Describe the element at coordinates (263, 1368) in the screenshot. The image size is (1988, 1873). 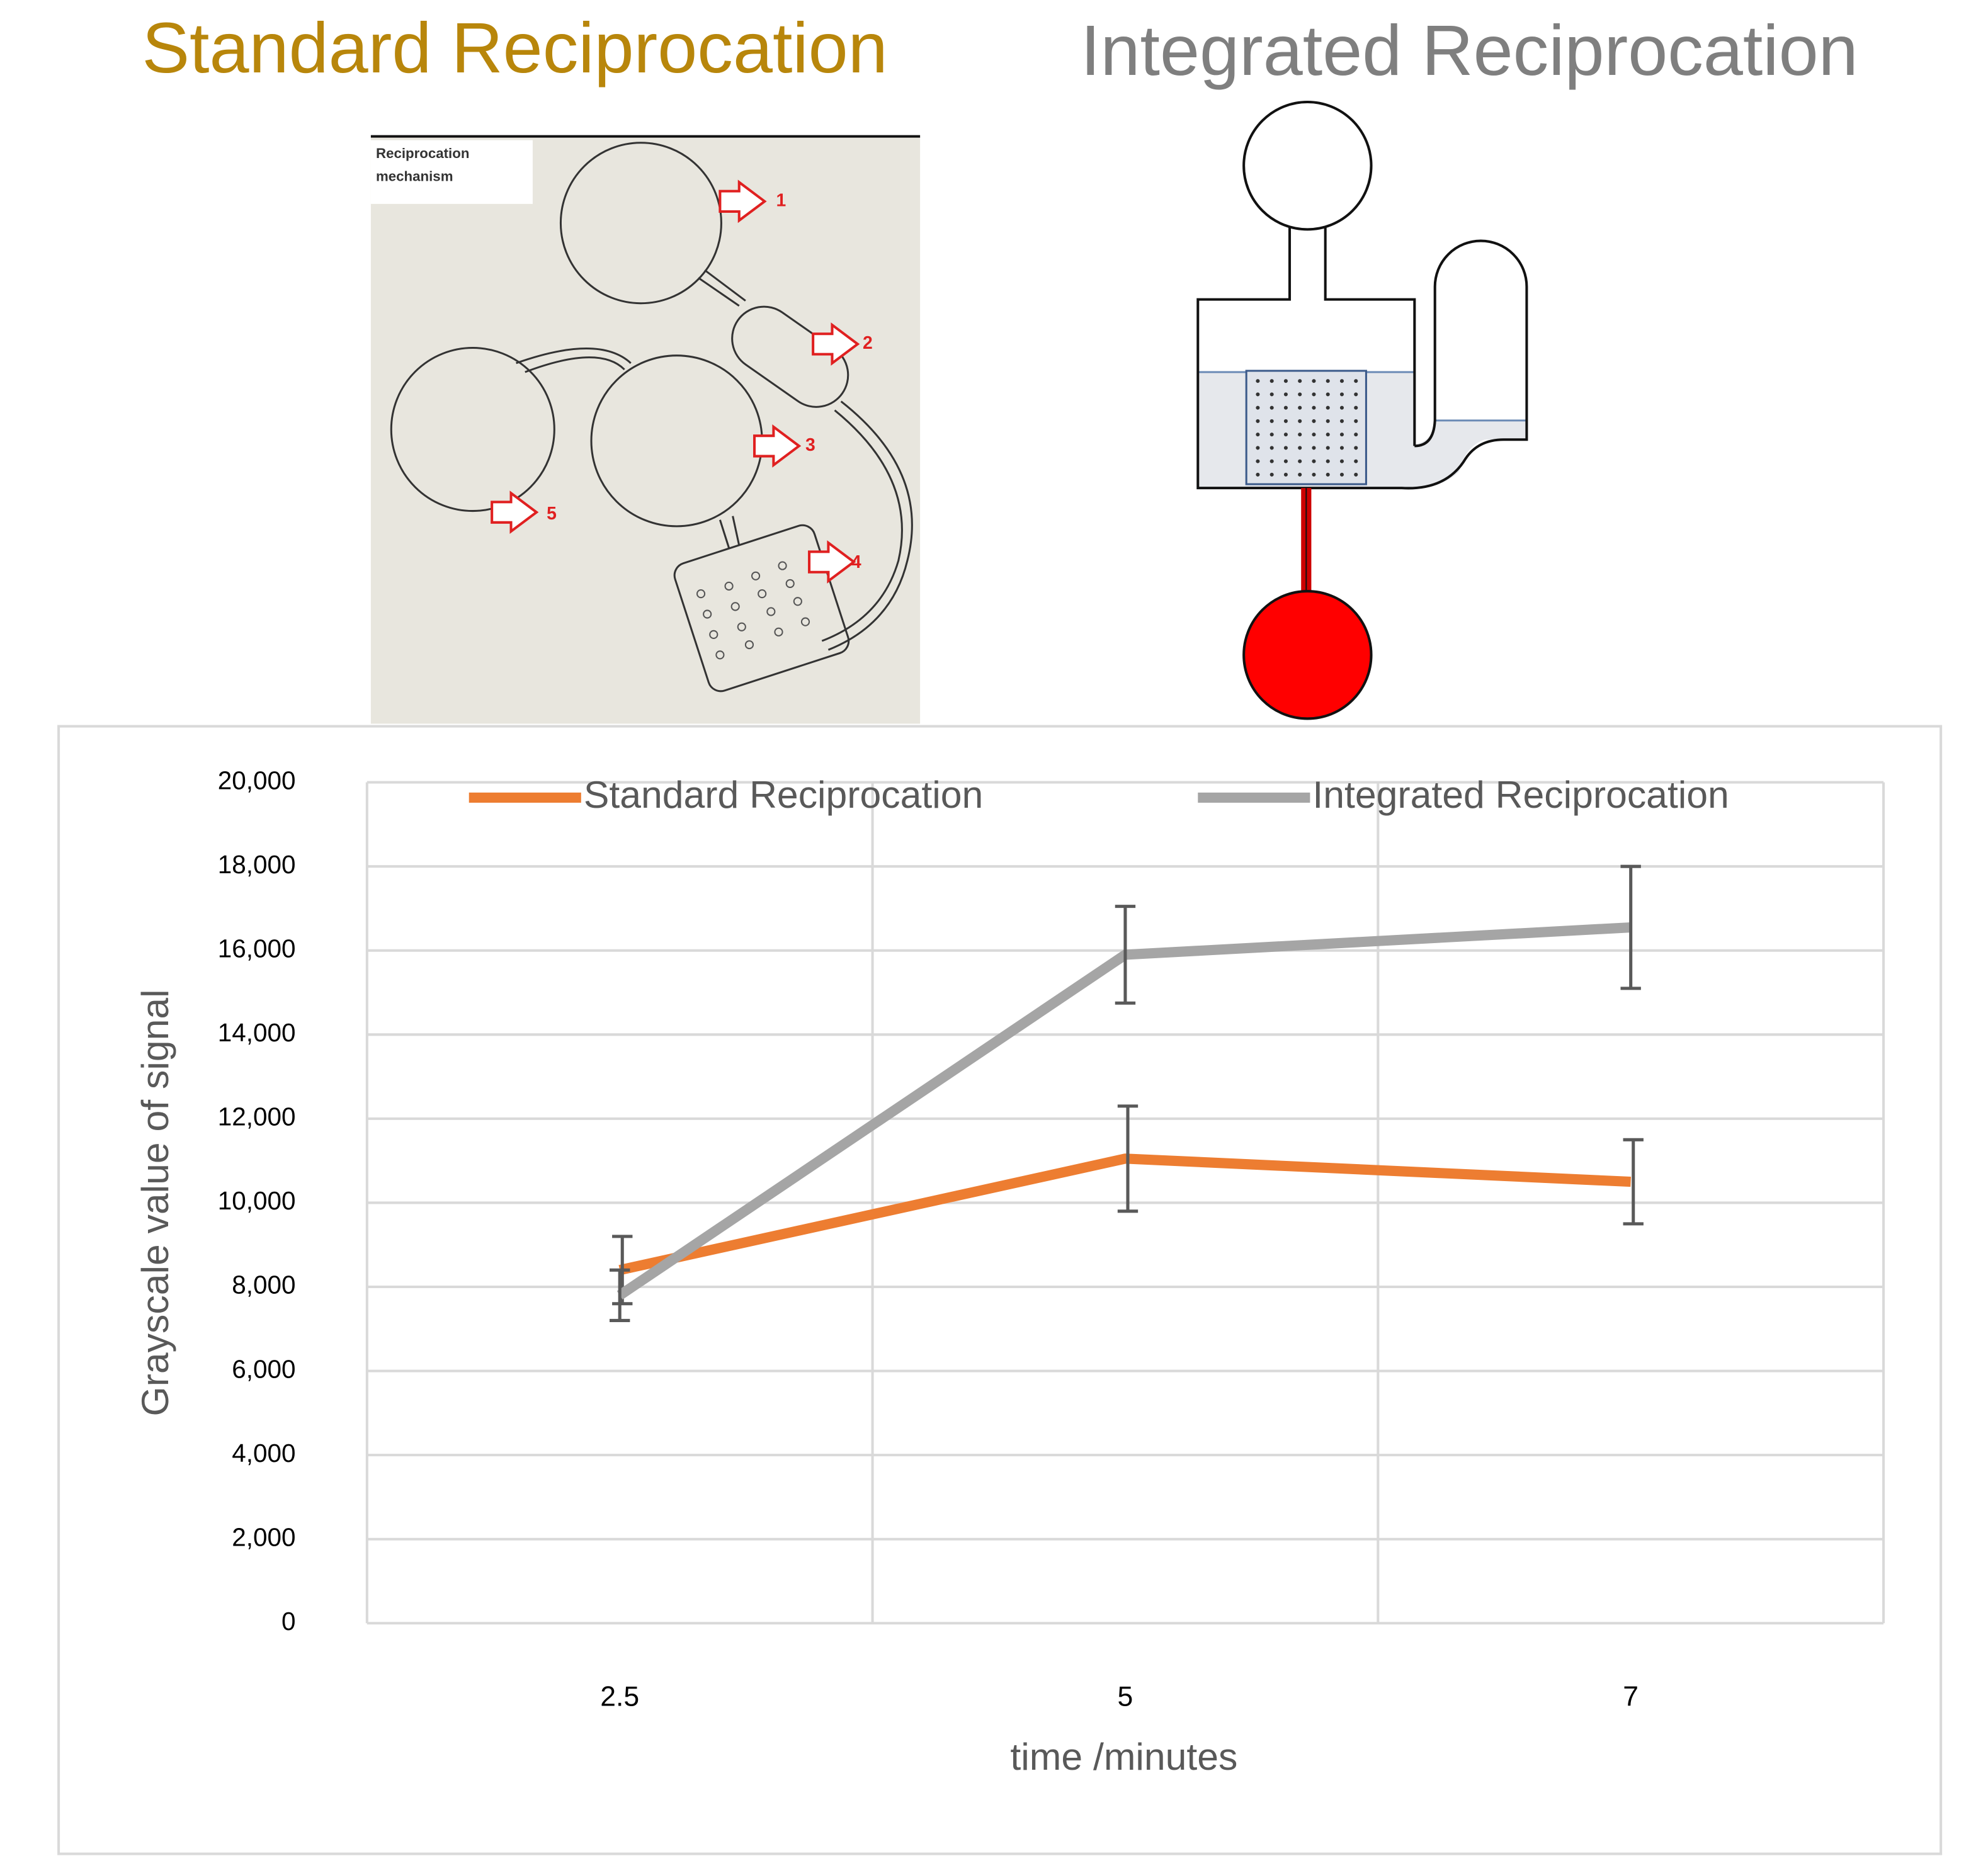
I see `y-tick-label: 6,000` at that location.